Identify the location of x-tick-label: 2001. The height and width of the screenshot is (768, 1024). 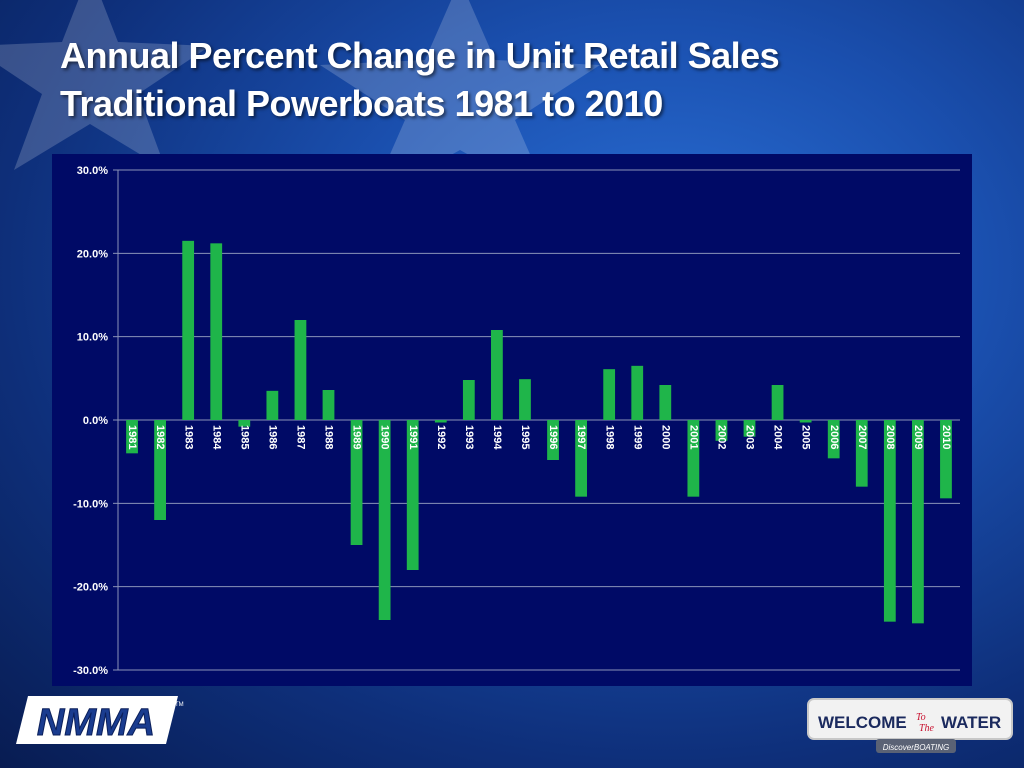
(693, 437).